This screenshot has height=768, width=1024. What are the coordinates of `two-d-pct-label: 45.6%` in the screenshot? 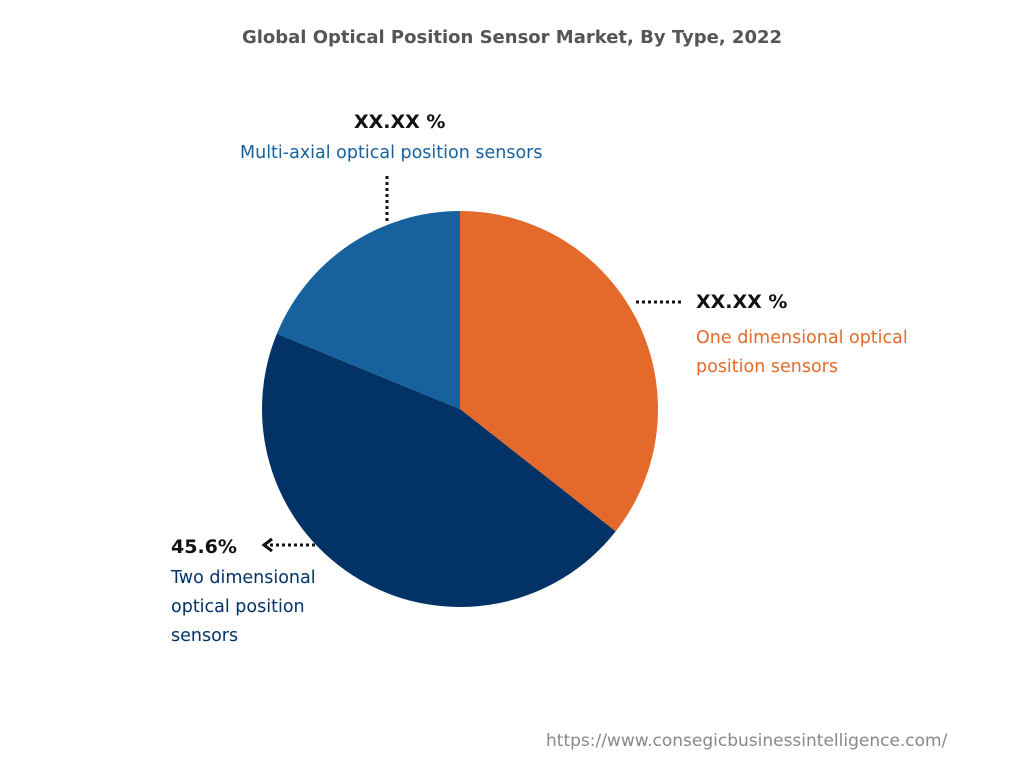 It's located at (204, 547).